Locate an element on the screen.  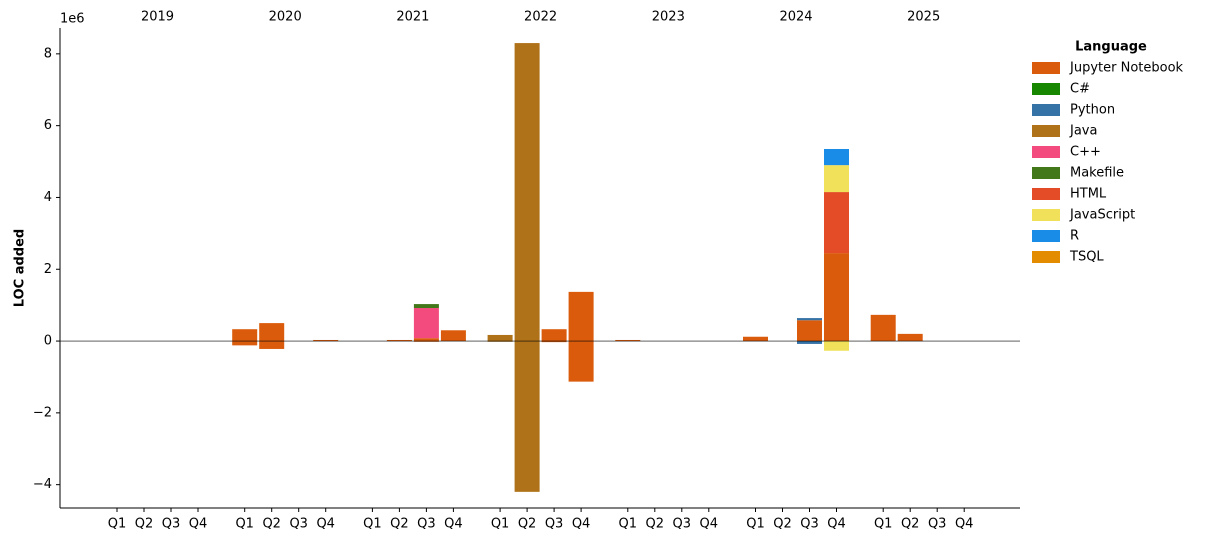
group-label: 2024 is located at coordinates (795, 17).